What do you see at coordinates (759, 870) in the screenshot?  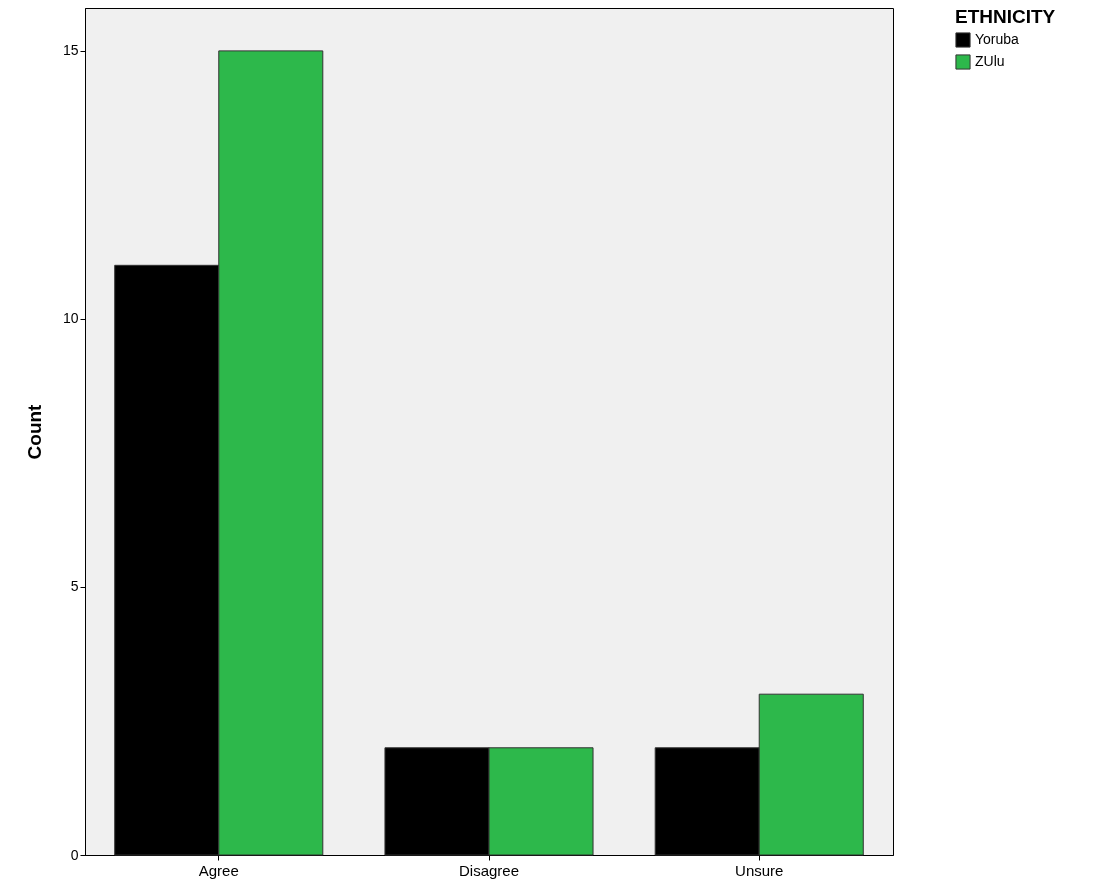 I see `x-tick-label: Unsure` at bounding box center [759, 870].